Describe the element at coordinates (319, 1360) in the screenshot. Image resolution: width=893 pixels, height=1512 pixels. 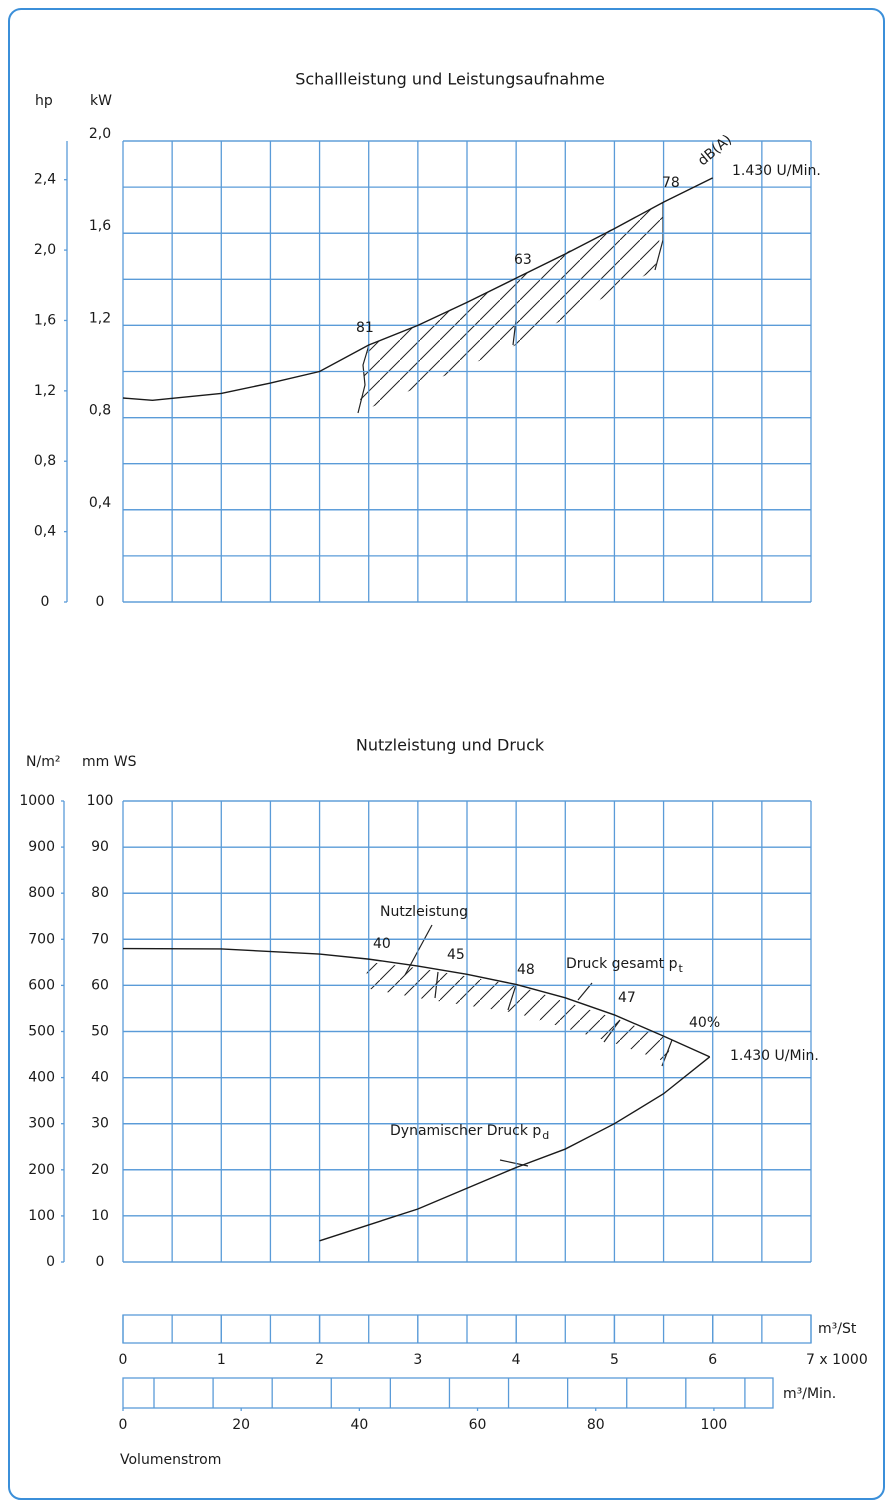
I see `x-tick-label: 2` at that location.